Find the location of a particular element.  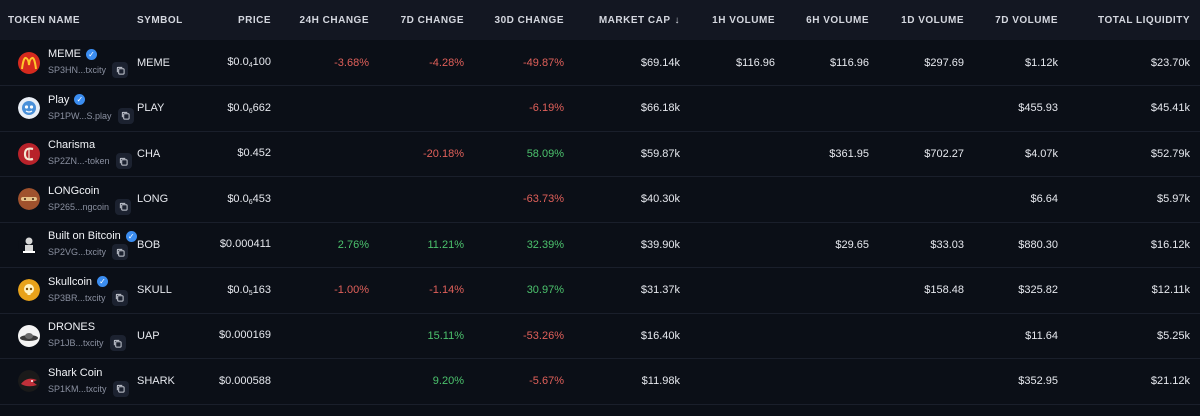

token-cell: Skullcoin ✓ SP3BR...txcity is located at coordinates (64, 291).